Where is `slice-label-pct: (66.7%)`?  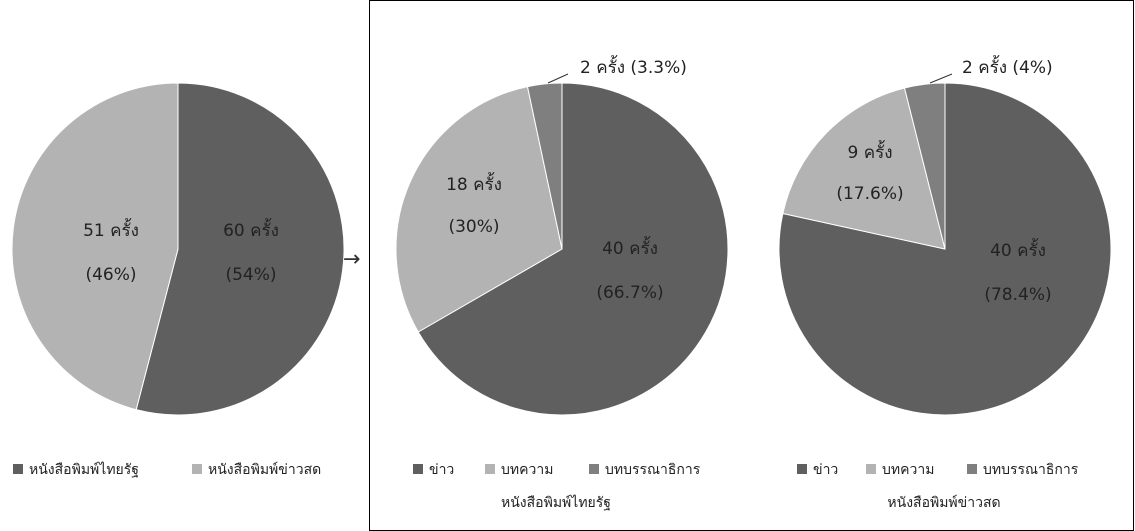 slice-label-pct: (66.7%) is located at coordinates (629, 293).